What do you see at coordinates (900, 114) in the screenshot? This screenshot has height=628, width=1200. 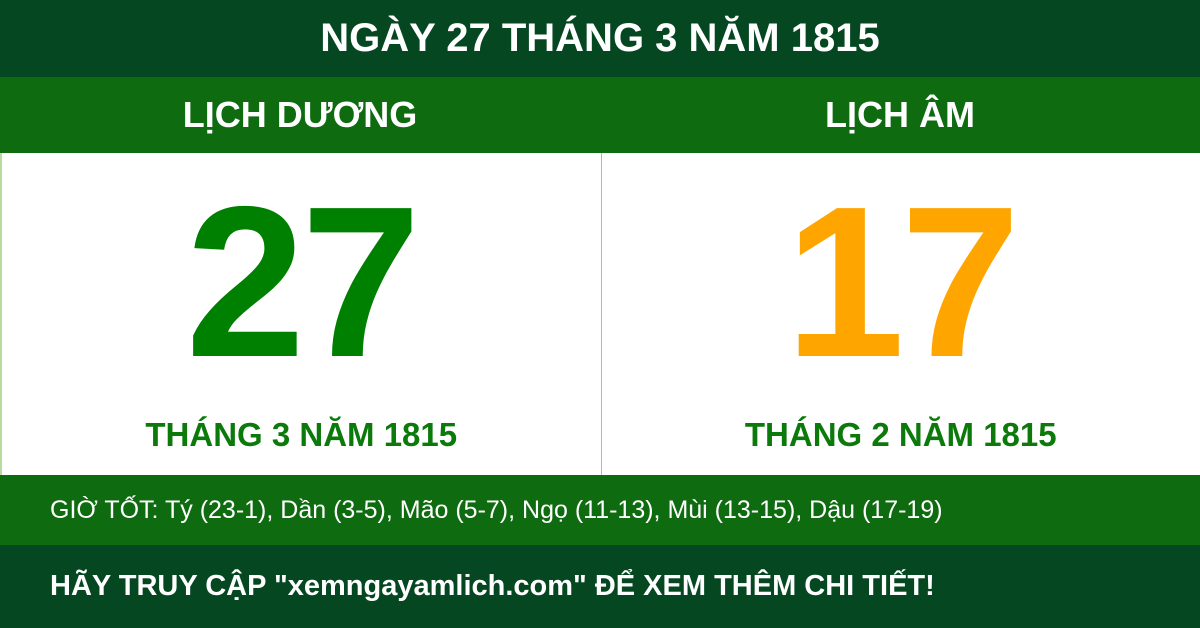 I see `lunar-calendar-label: LỊCH ÂM` at bounding box center [900, 114].